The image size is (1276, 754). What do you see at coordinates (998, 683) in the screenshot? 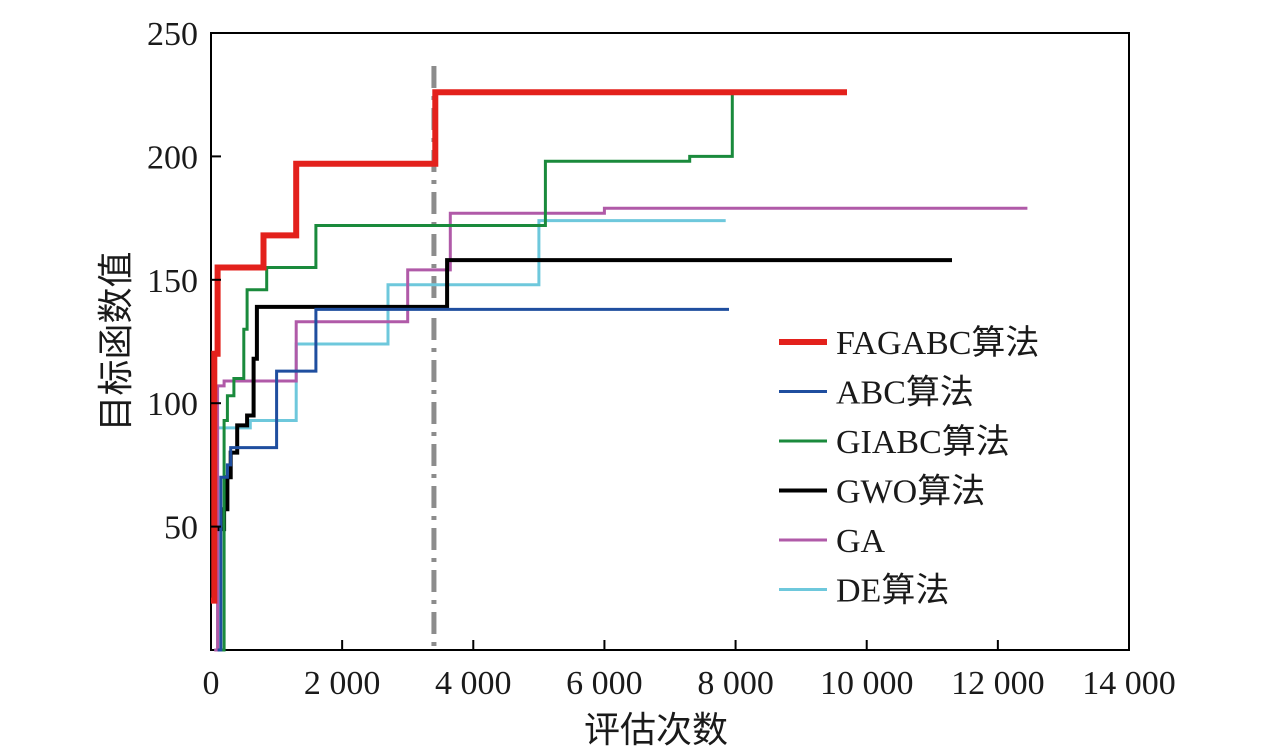
I see `x-tick-label: 12 000` at bounding box center [998, 683].